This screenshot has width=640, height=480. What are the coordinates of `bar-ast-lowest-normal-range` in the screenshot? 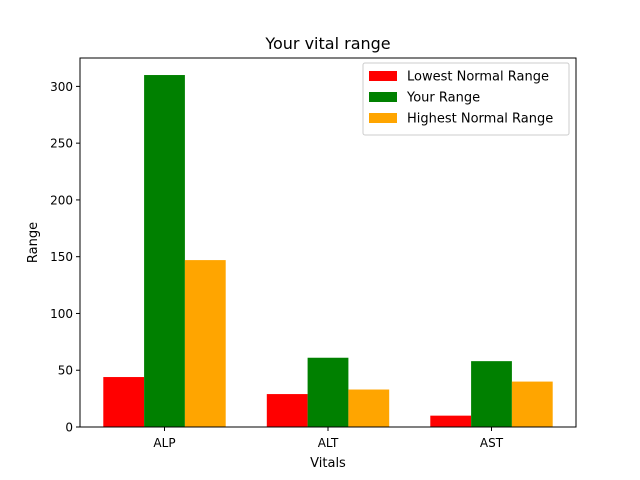 It's located at (451, 421).